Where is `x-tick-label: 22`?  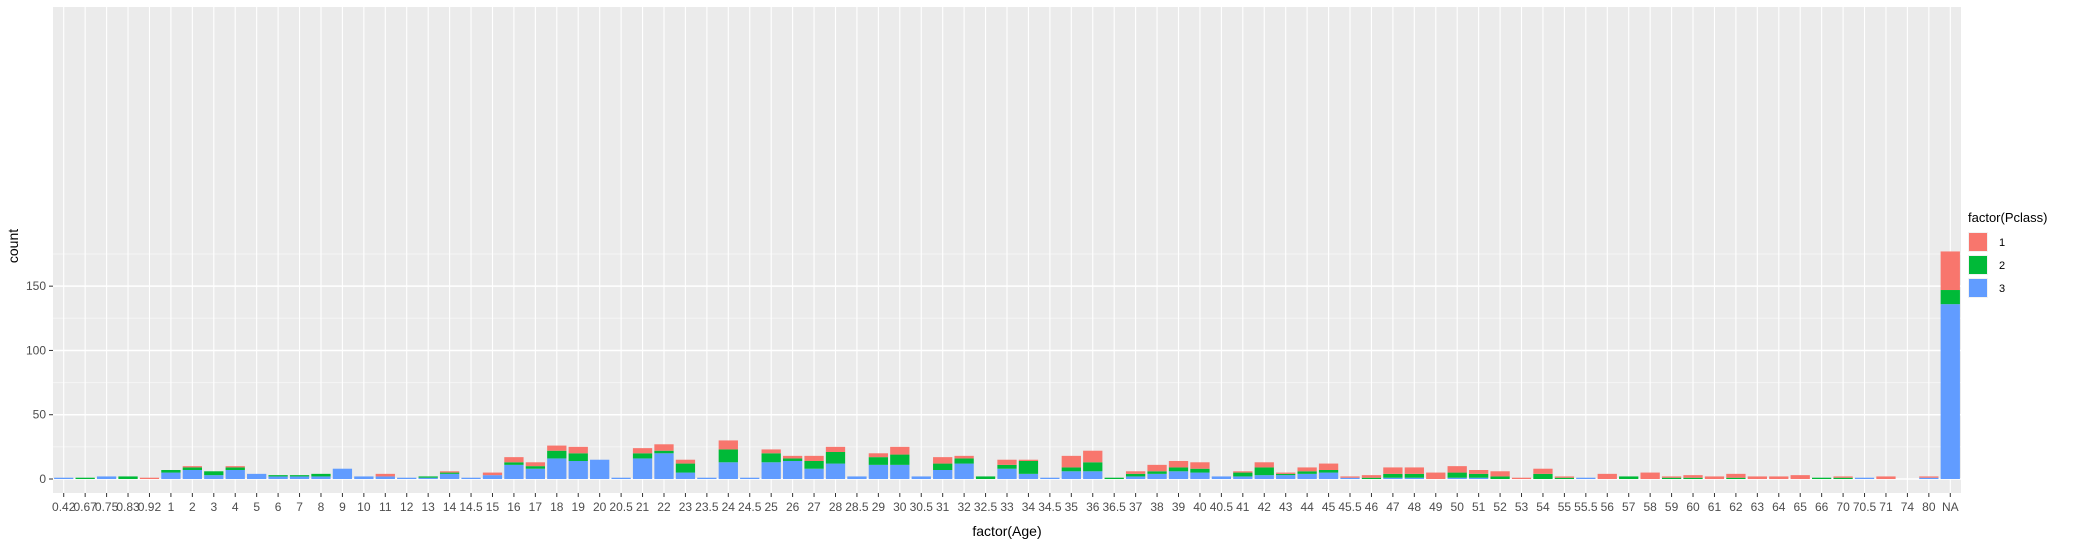
x-tick-label: 22 is located at coordinates (664, 507).